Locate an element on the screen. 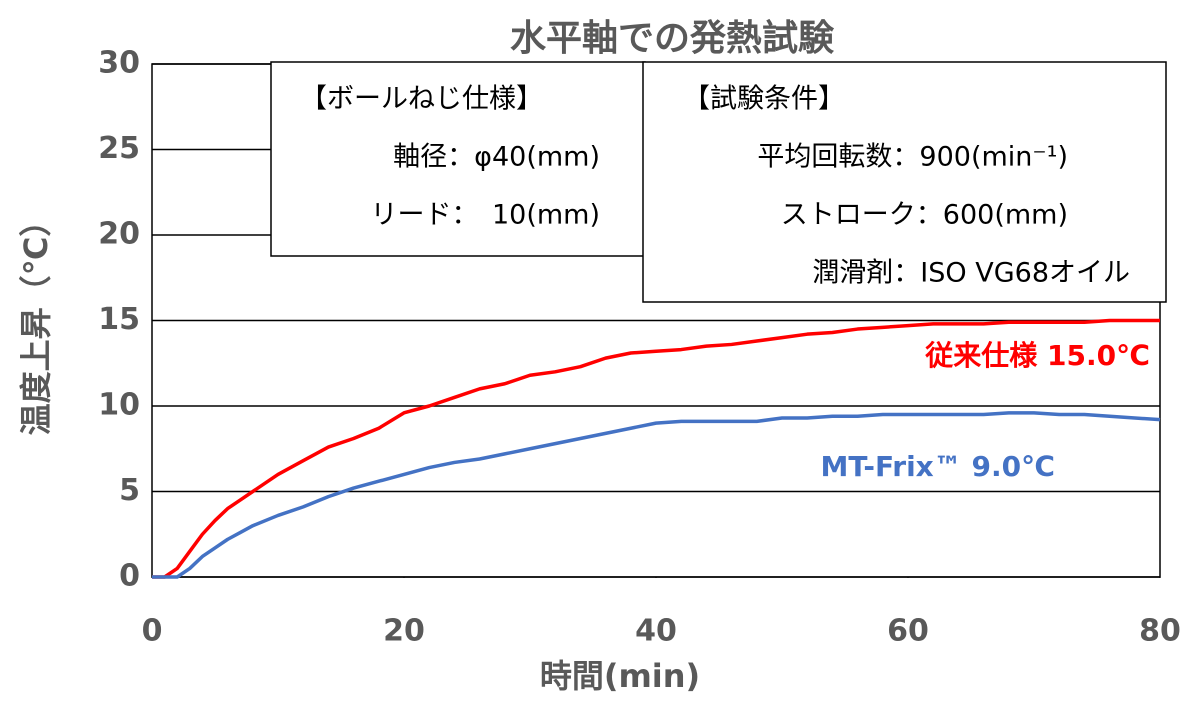 The image size is (1200, 710). annotation-text: 【試験条件】 is located at coordinates (764, 99).